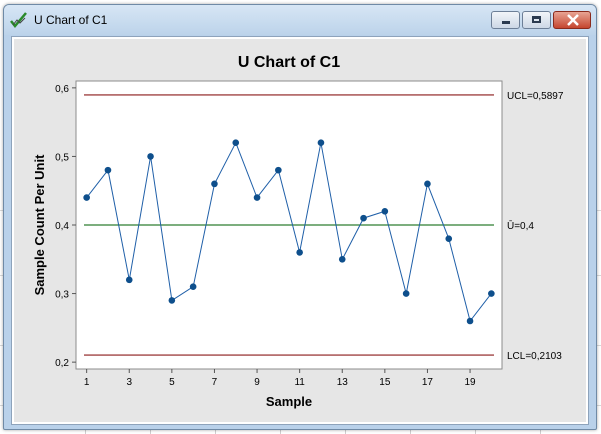 The height and width of the screenshot is (434, 601). I want to click on close-icon, so click(573, 20).